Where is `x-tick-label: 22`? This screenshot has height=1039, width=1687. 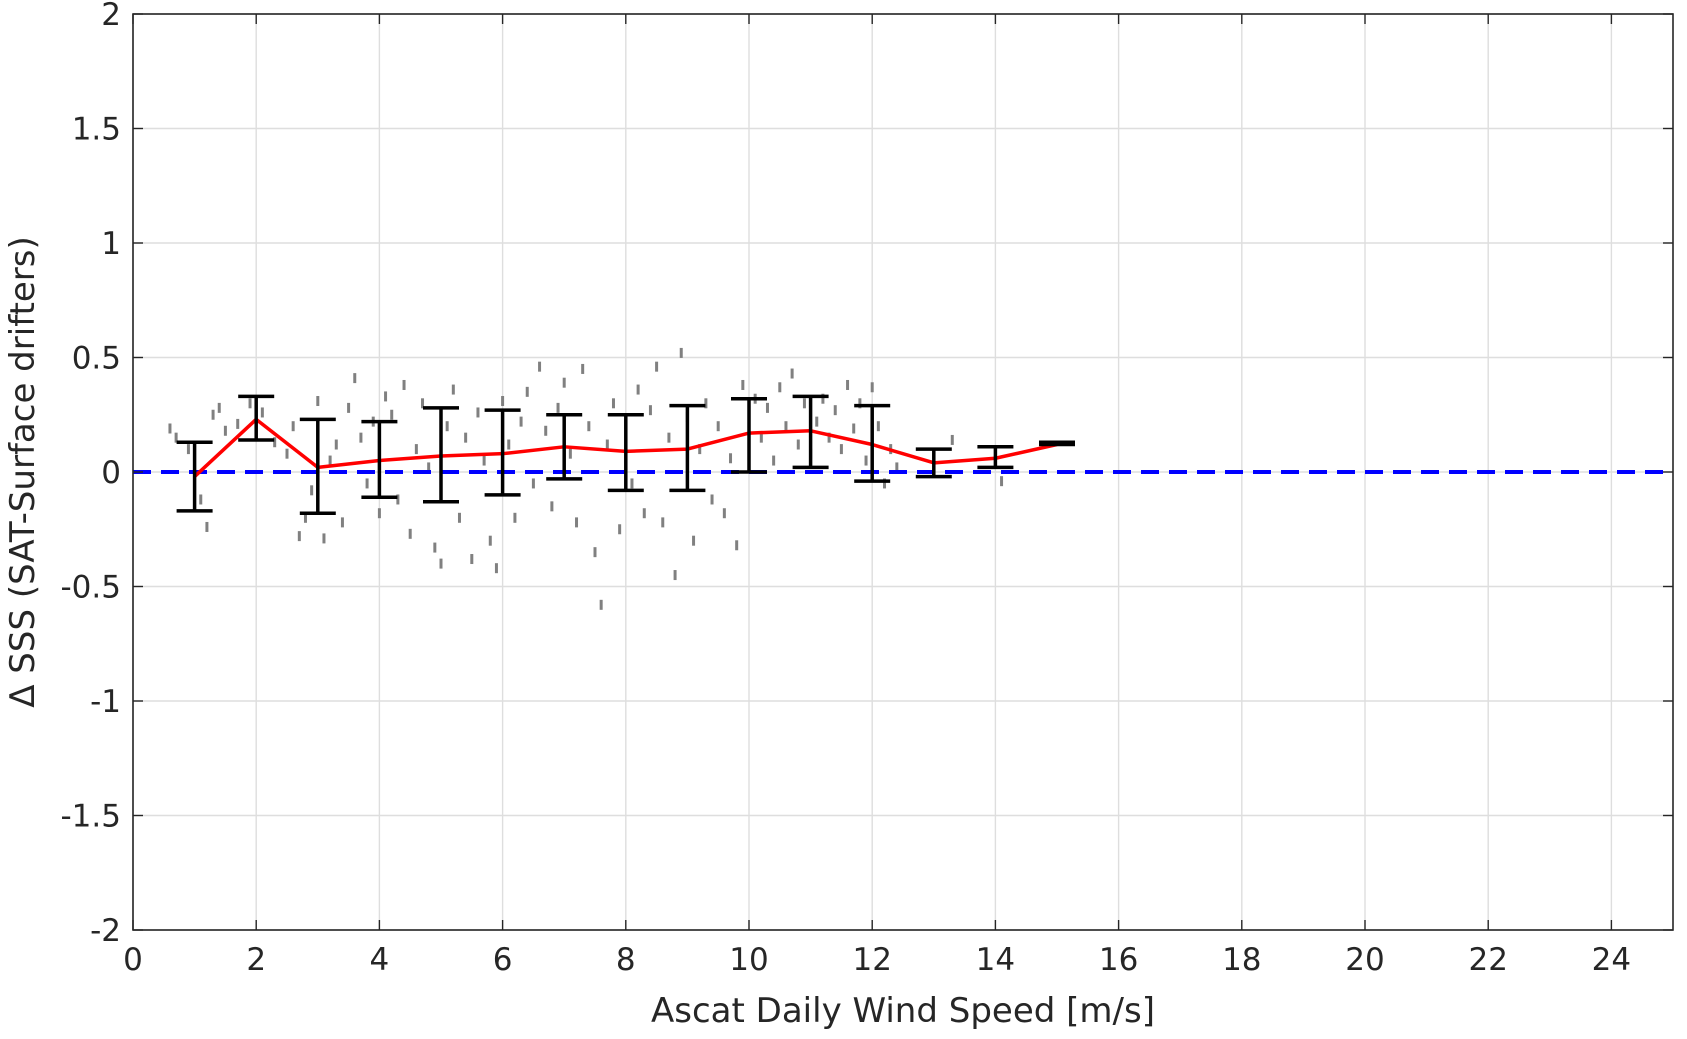
x-tick-label: 22 is located at coordinates (1487, 960).